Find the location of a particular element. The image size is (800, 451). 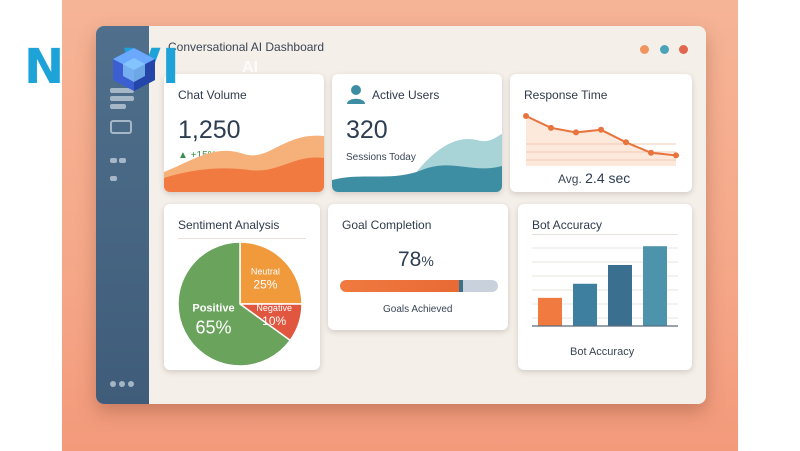

response-time-area is located at coordinates (601, 141).